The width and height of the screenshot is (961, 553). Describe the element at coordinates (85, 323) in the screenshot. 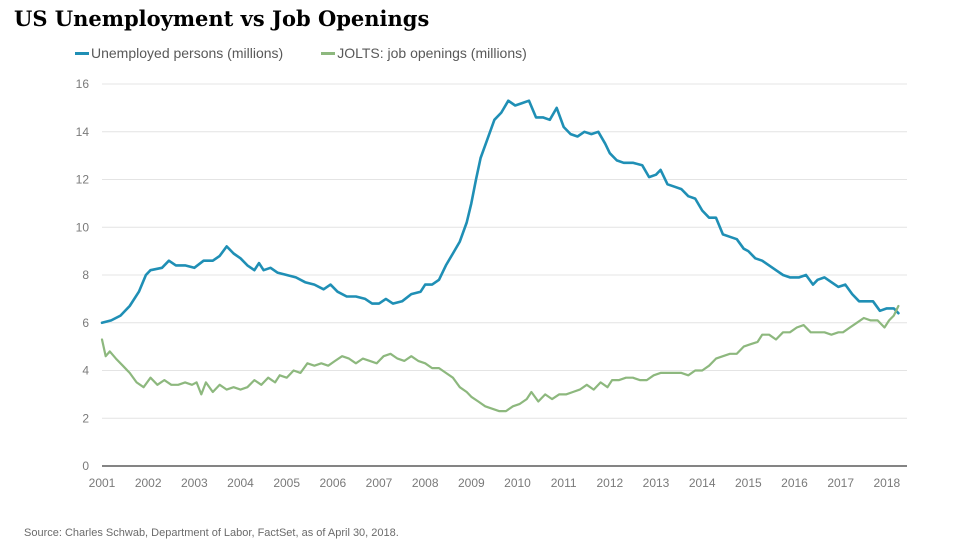

I see `y-tick-label-6: 6` at that location.